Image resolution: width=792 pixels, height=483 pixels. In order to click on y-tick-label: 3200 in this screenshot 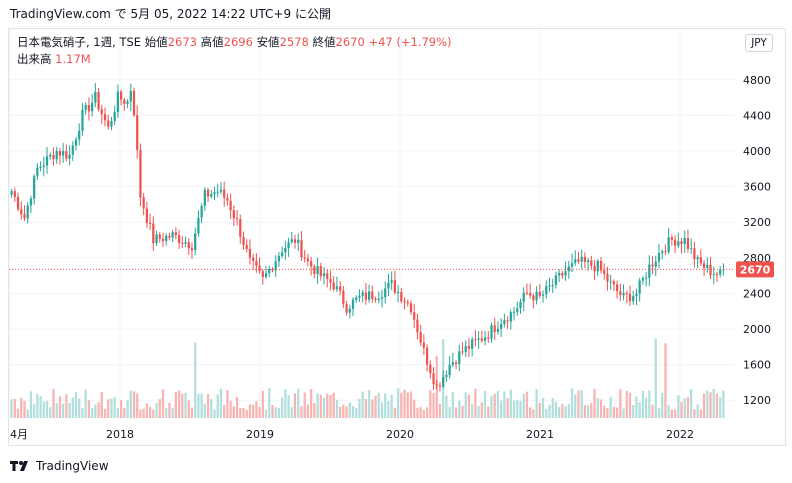, I will do `click(757, 222)`.